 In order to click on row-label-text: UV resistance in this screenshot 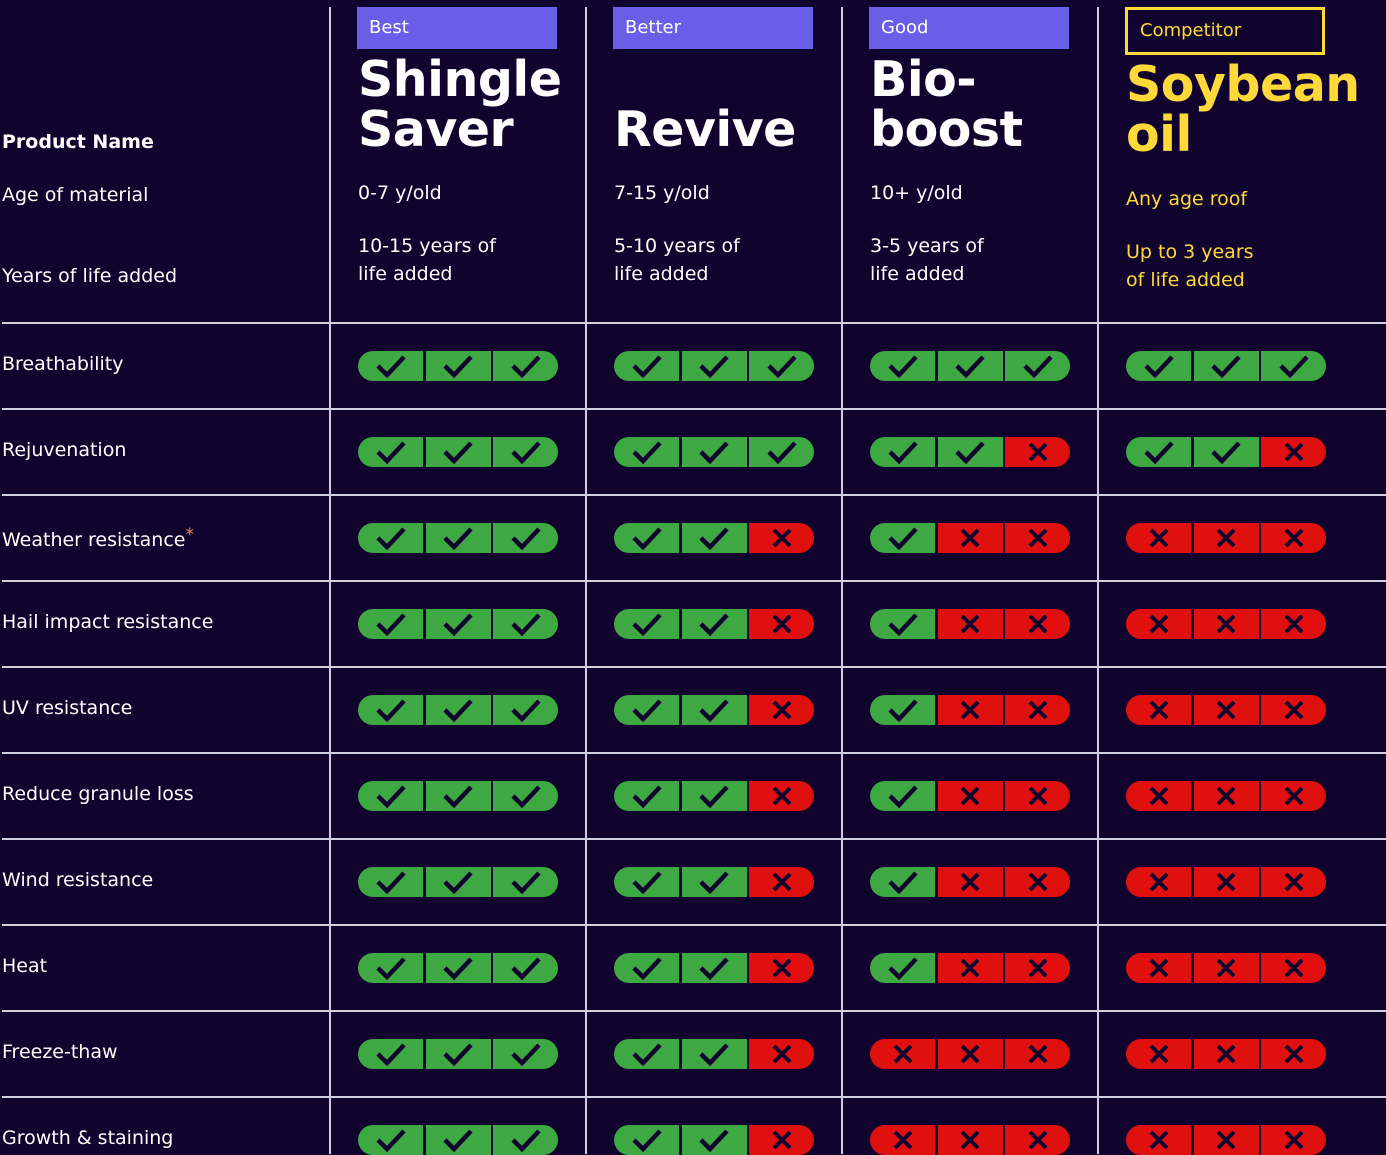, I will do `click(67, 708)`.